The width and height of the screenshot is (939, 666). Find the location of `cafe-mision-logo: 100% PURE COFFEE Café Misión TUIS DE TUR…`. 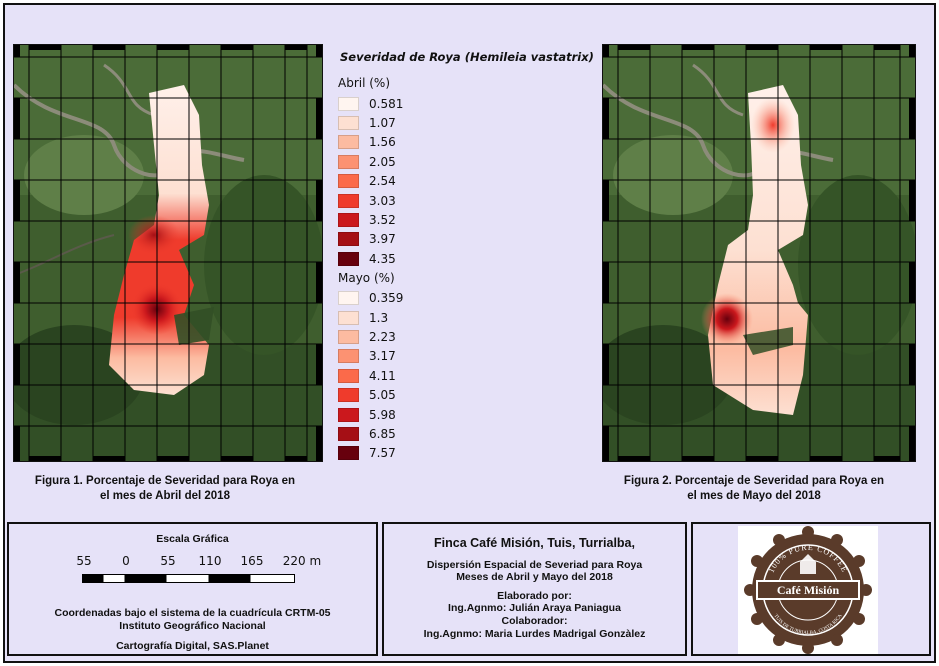

cafe-mision-logo: 100% PURE COFFEE Café Misión TUIS DE TUR… is located at coordinates (808, 590).